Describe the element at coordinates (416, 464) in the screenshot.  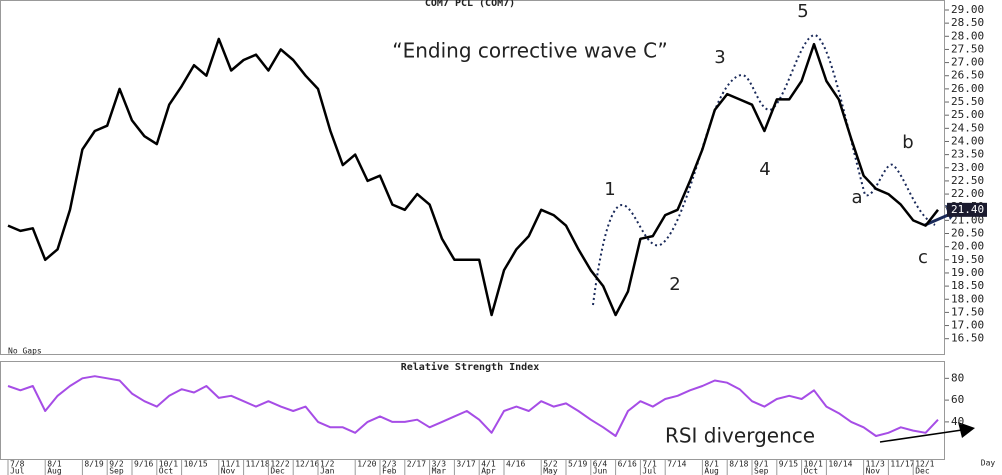
I see `x-tick-label: 2/17` at that location.